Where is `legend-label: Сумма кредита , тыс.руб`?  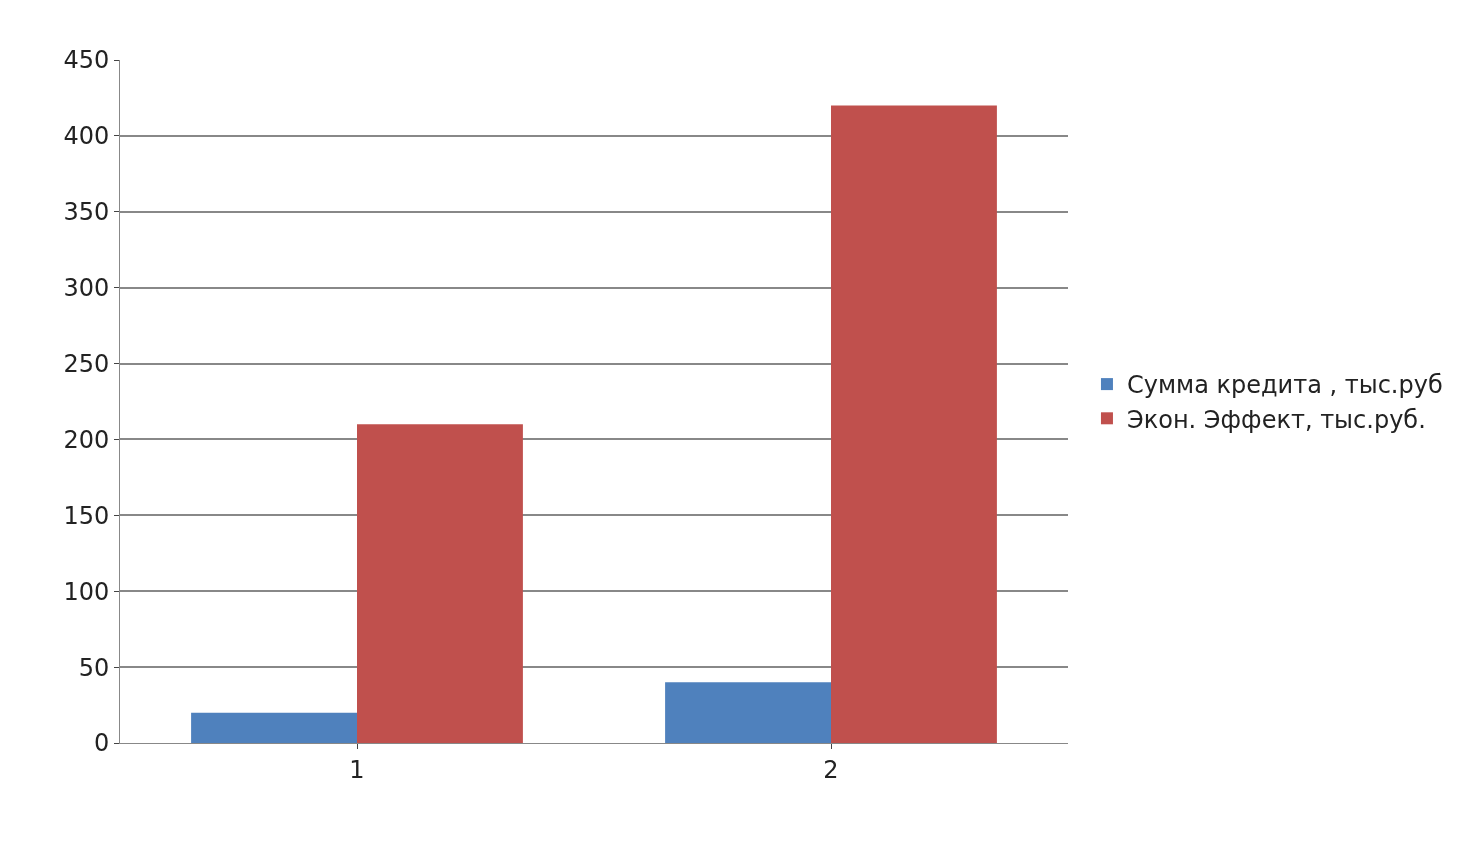
legend-label: Сумма кредита , тыс.руб is located at coordinates (1284, 385).